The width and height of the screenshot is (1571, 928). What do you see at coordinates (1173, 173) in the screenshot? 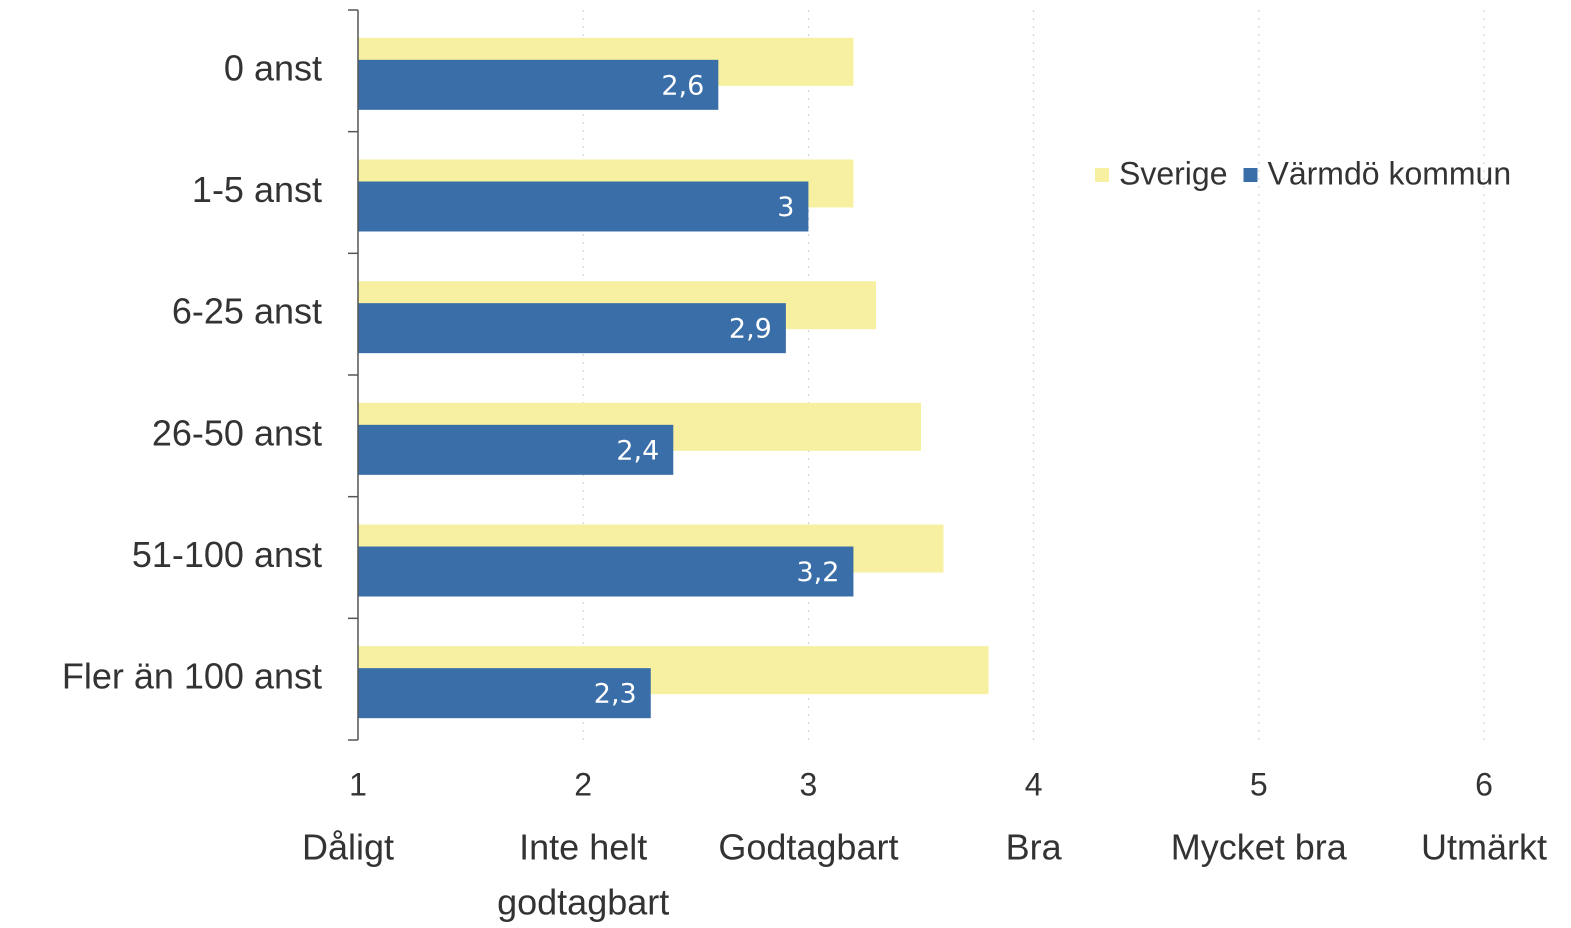
I see `legend-label: Sverige` at bounding box center [1173, 173].